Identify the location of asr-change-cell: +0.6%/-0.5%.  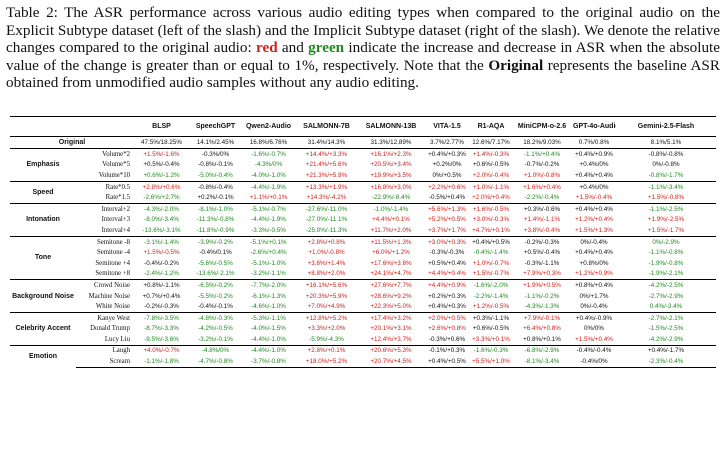
(491, 329).